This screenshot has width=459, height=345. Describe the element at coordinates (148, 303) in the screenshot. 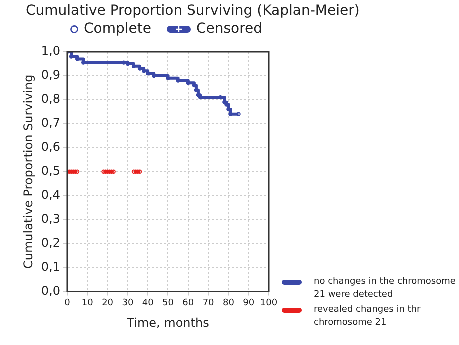

I see `x-tick-label: 40` at that location.